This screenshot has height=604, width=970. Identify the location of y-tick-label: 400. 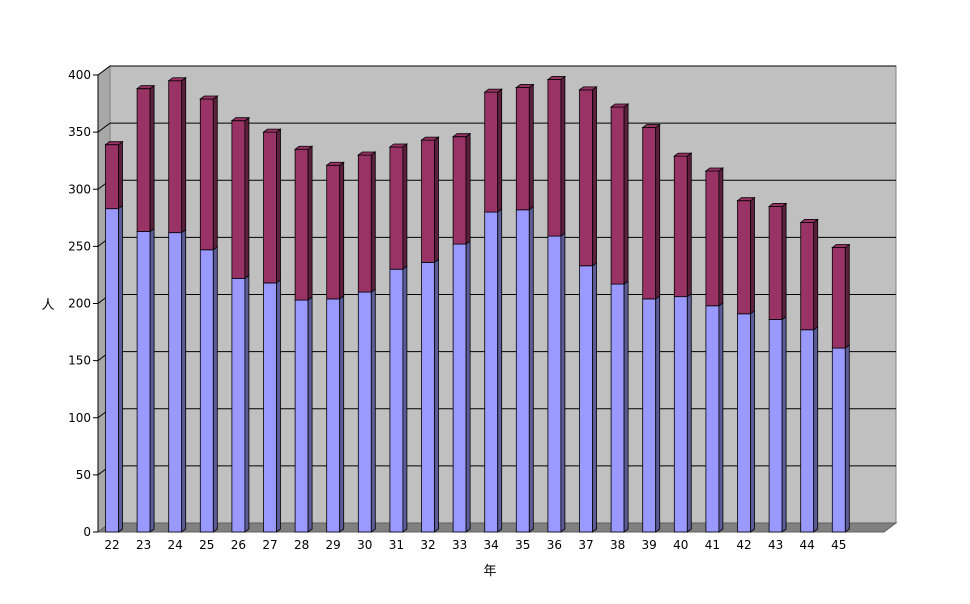
(79, 75).